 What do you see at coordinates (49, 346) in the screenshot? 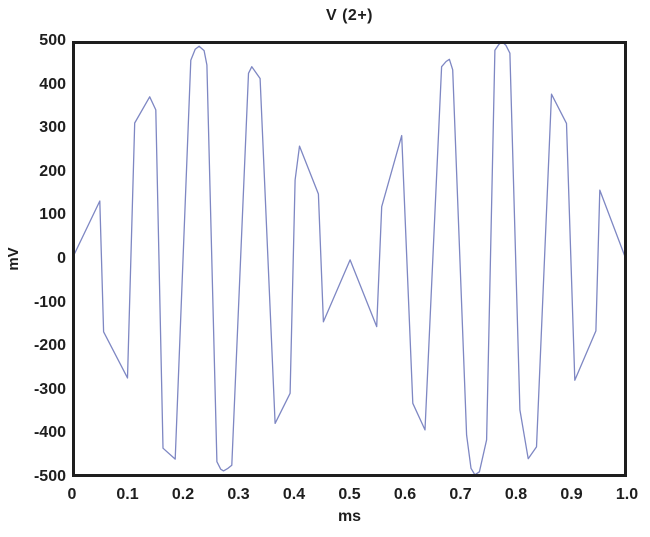
I see `y-tick-label: -200` at bounding box center [49, 346].